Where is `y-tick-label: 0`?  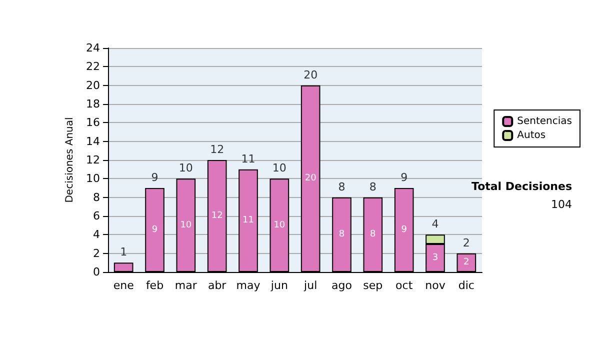
y-tick-label: 0 is located at coordinates (96, 272).